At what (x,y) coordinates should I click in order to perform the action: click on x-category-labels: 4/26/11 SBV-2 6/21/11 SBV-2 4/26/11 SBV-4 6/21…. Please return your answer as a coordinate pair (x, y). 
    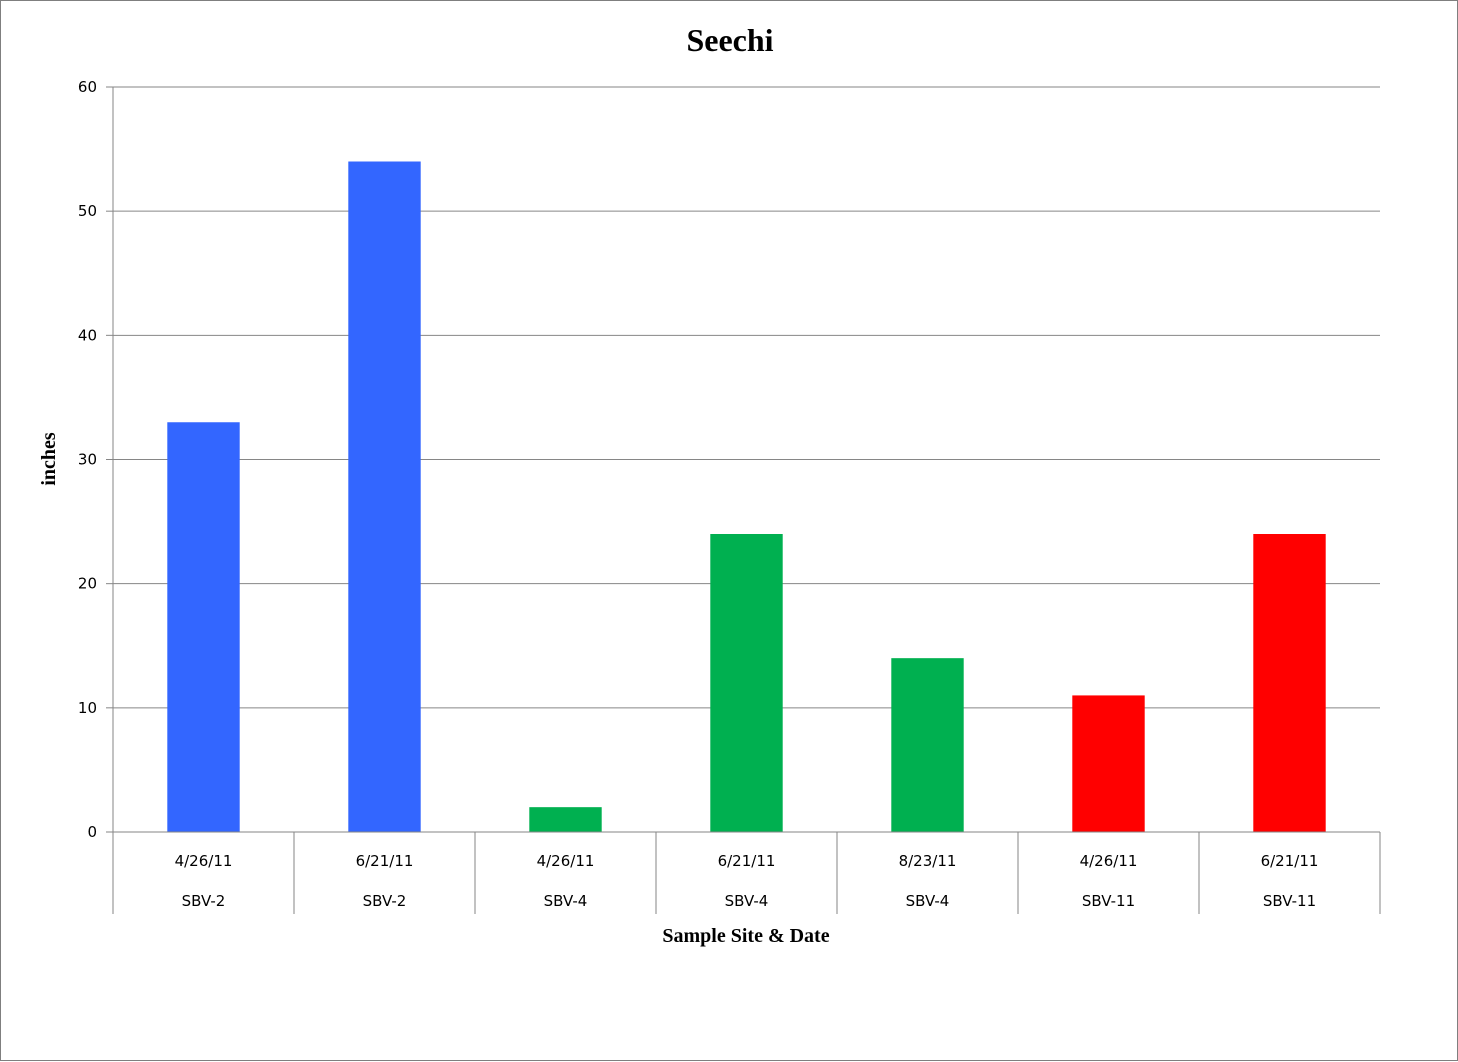
    Looking at the image, I should click on (747, 881).